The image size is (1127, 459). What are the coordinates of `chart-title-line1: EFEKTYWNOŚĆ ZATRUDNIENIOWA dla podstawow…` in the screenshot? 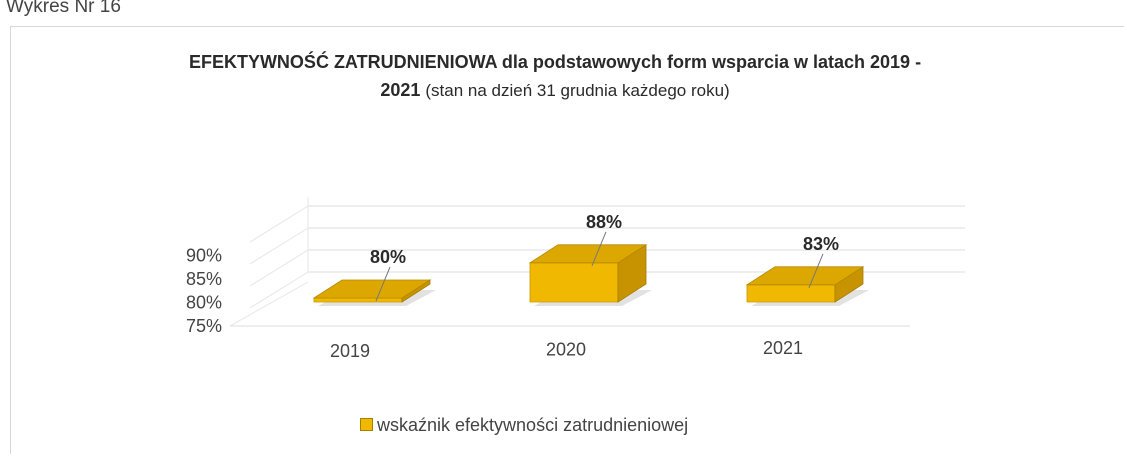 It's located at (555, 62).